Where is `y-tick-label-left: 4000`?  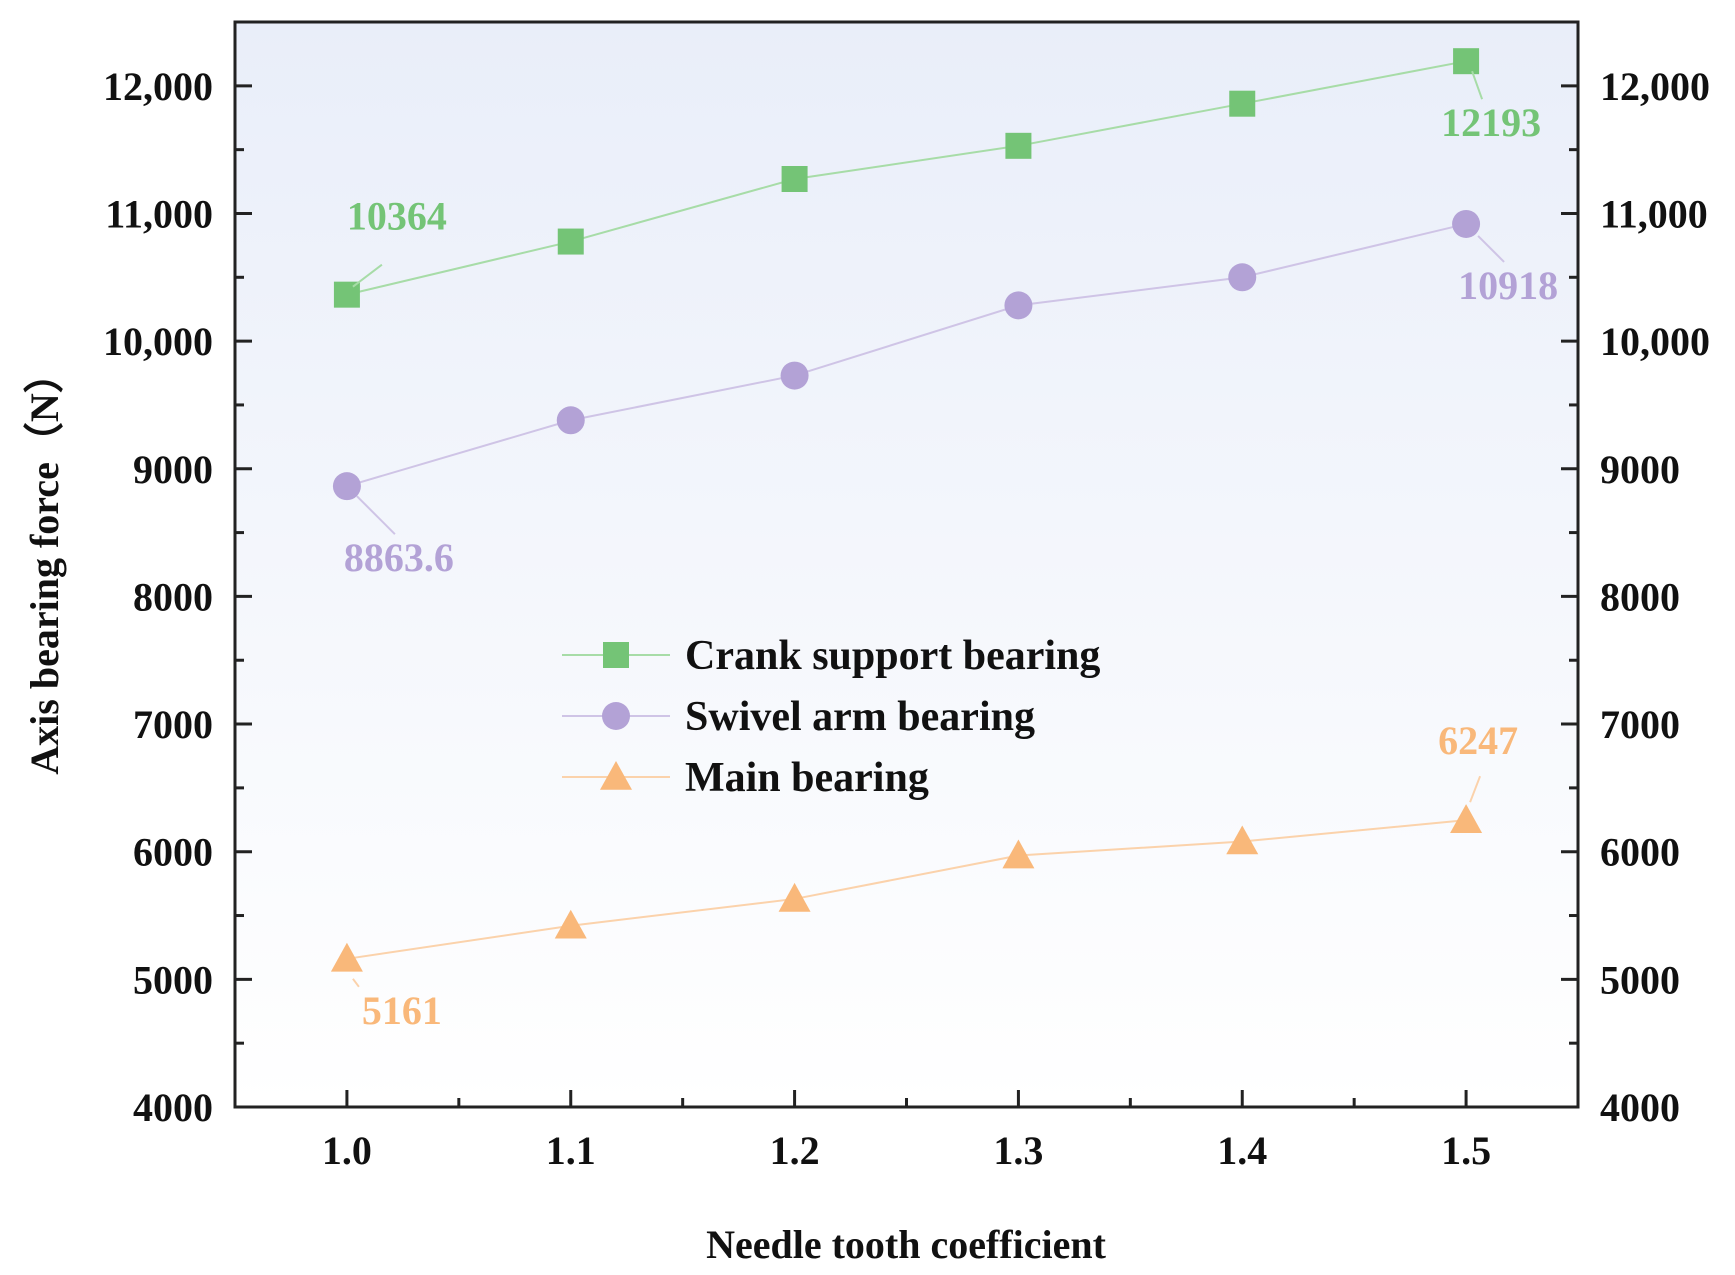
y-tick-label-left: 4000 is located at coordinates (173, 1107).